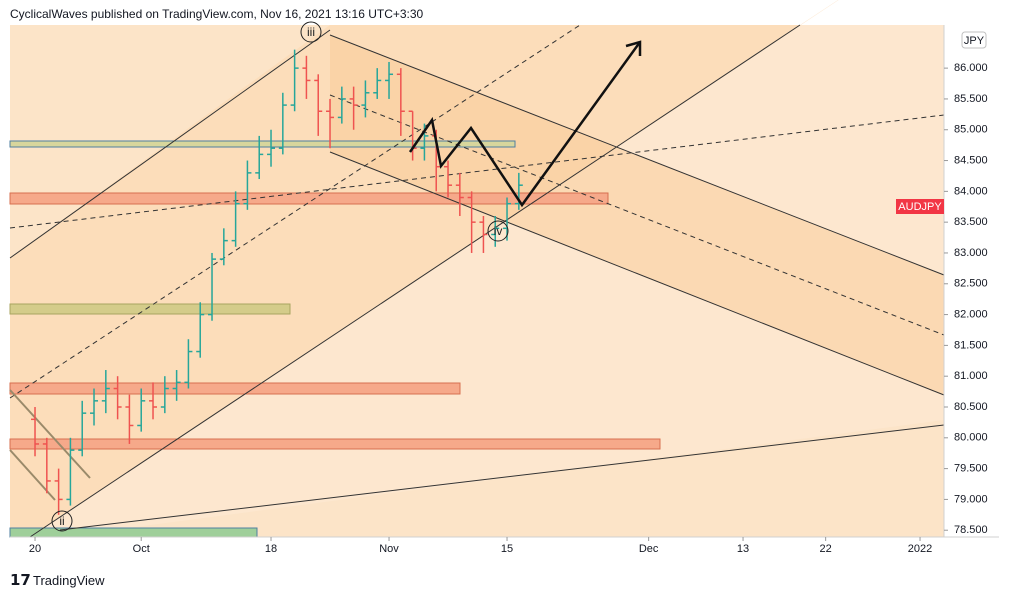 The image size is (1009, 598). I want to click on currency-label: JPY, so click(974, 41).